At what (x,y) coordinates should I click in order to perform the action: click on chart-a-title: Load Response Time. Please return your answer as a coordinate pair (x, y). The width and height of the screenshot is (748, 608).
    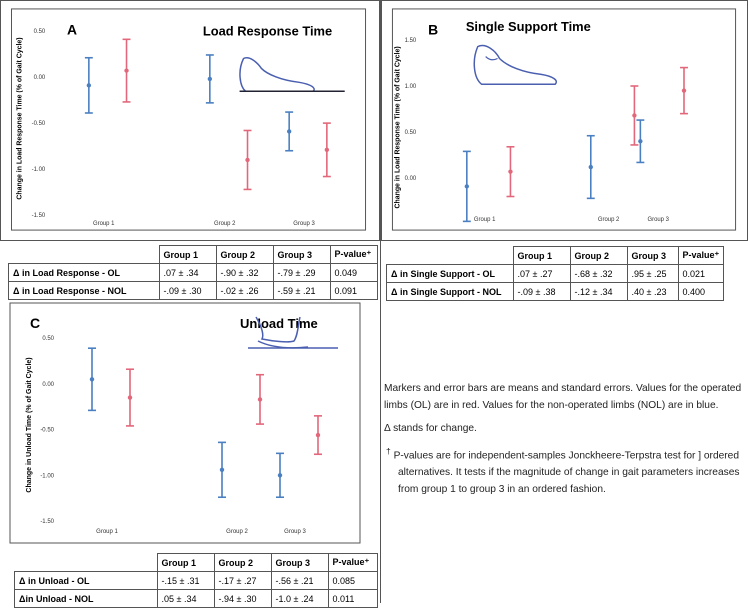
    Looking at the image, I should click on (267, 31).